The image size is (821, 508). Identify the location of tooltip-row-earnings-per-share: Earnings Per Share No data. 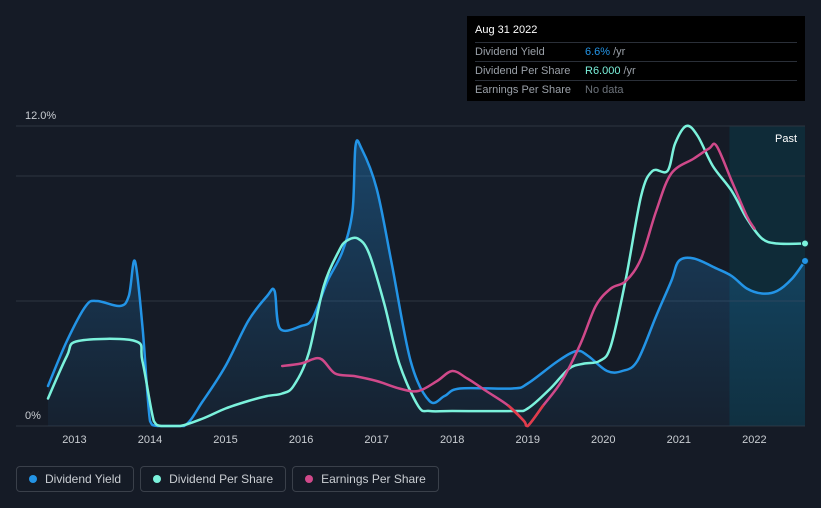
(636, 89).